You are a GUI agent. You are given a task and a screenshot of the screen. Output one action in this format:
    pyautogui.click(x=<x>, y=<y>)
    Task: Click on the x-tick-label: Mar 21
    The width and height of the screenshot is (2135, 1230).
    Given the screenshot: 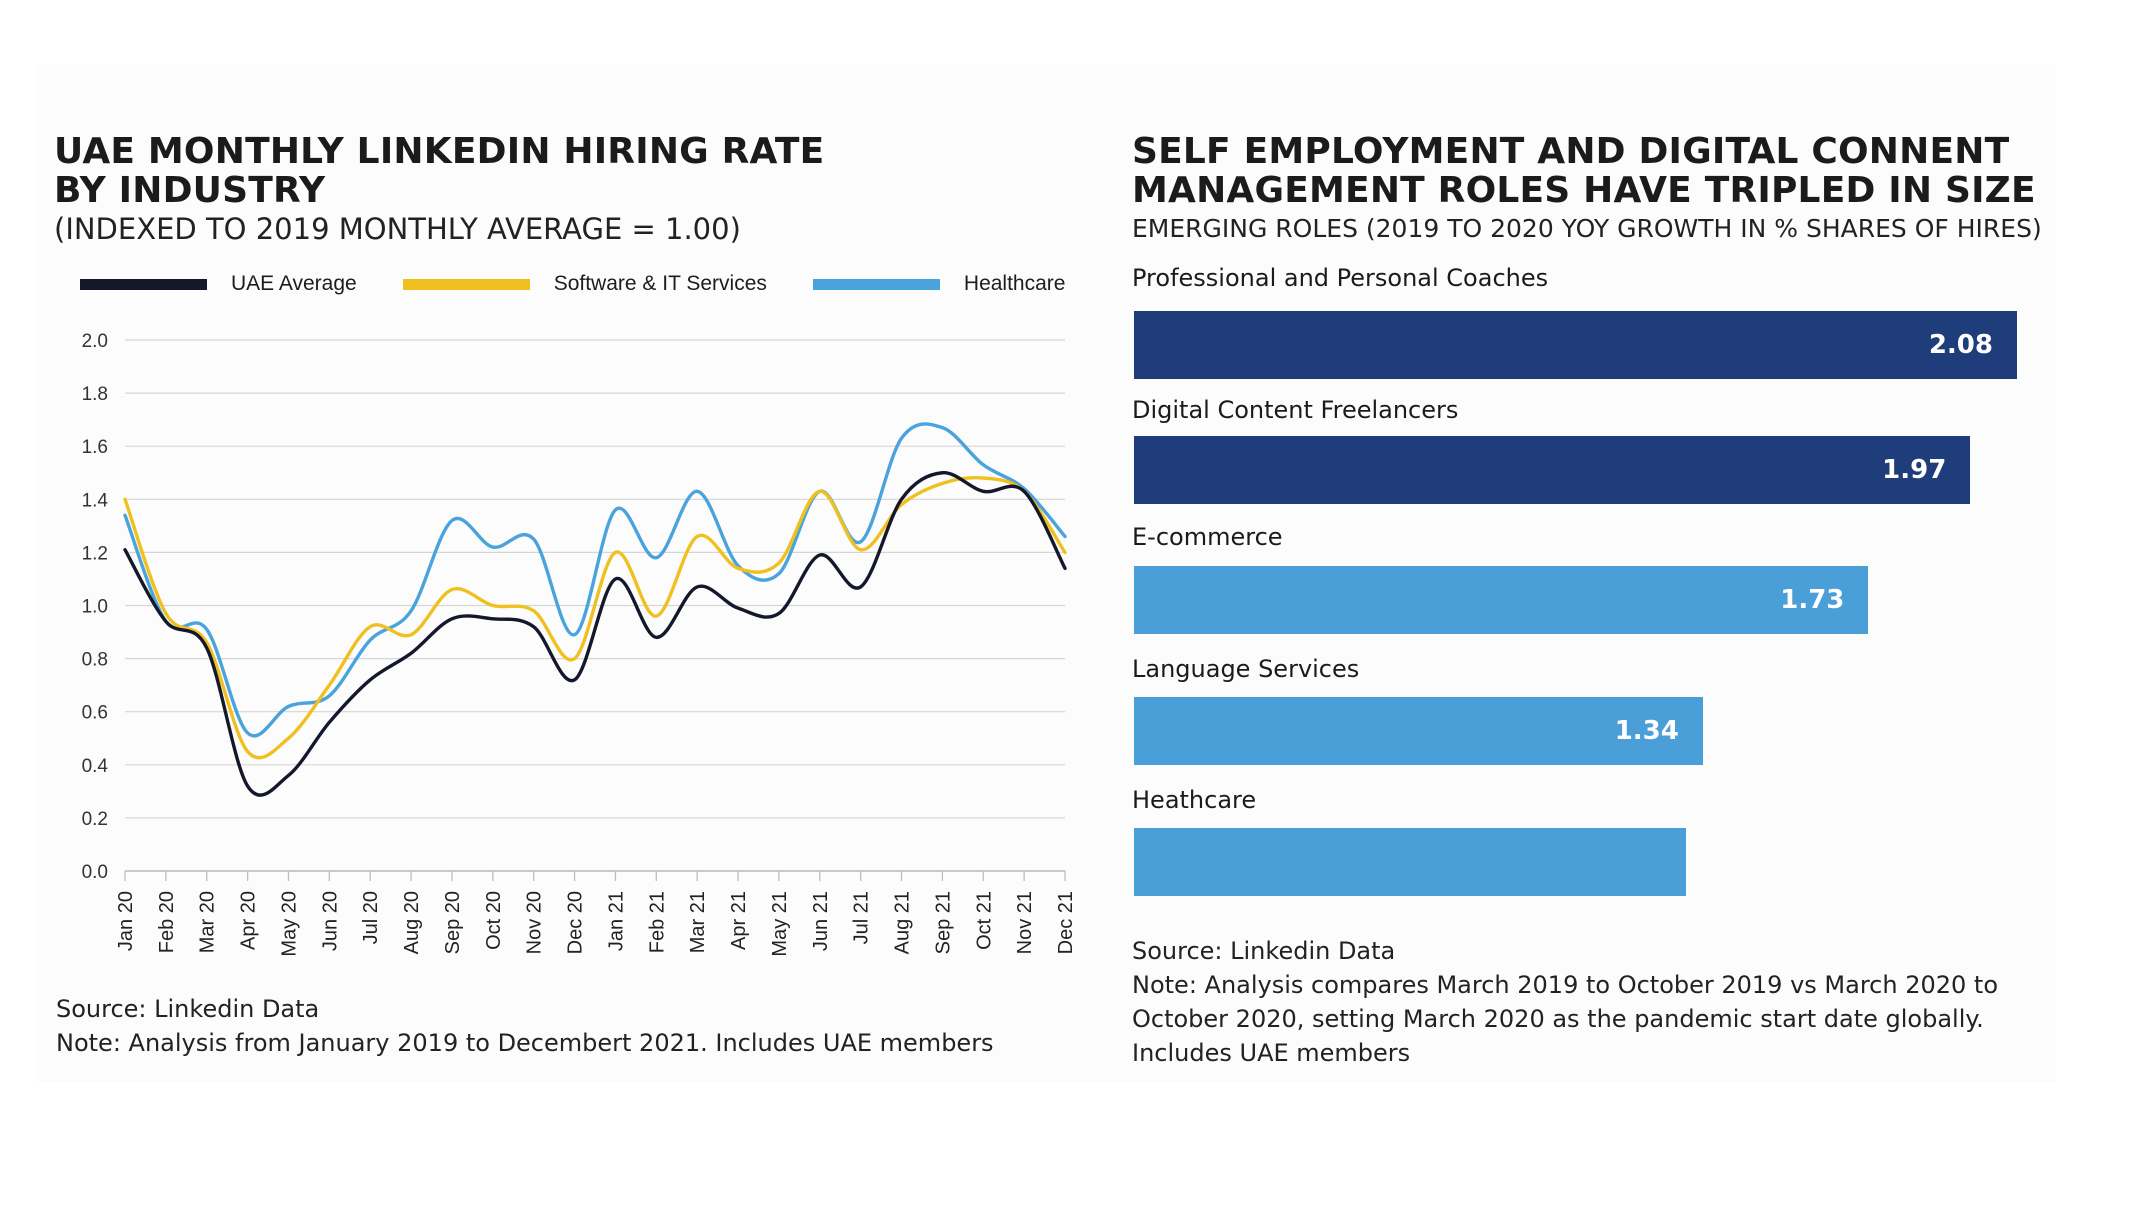 What is the action you would take?
    pyautogui.click(x=698, y=922)
    